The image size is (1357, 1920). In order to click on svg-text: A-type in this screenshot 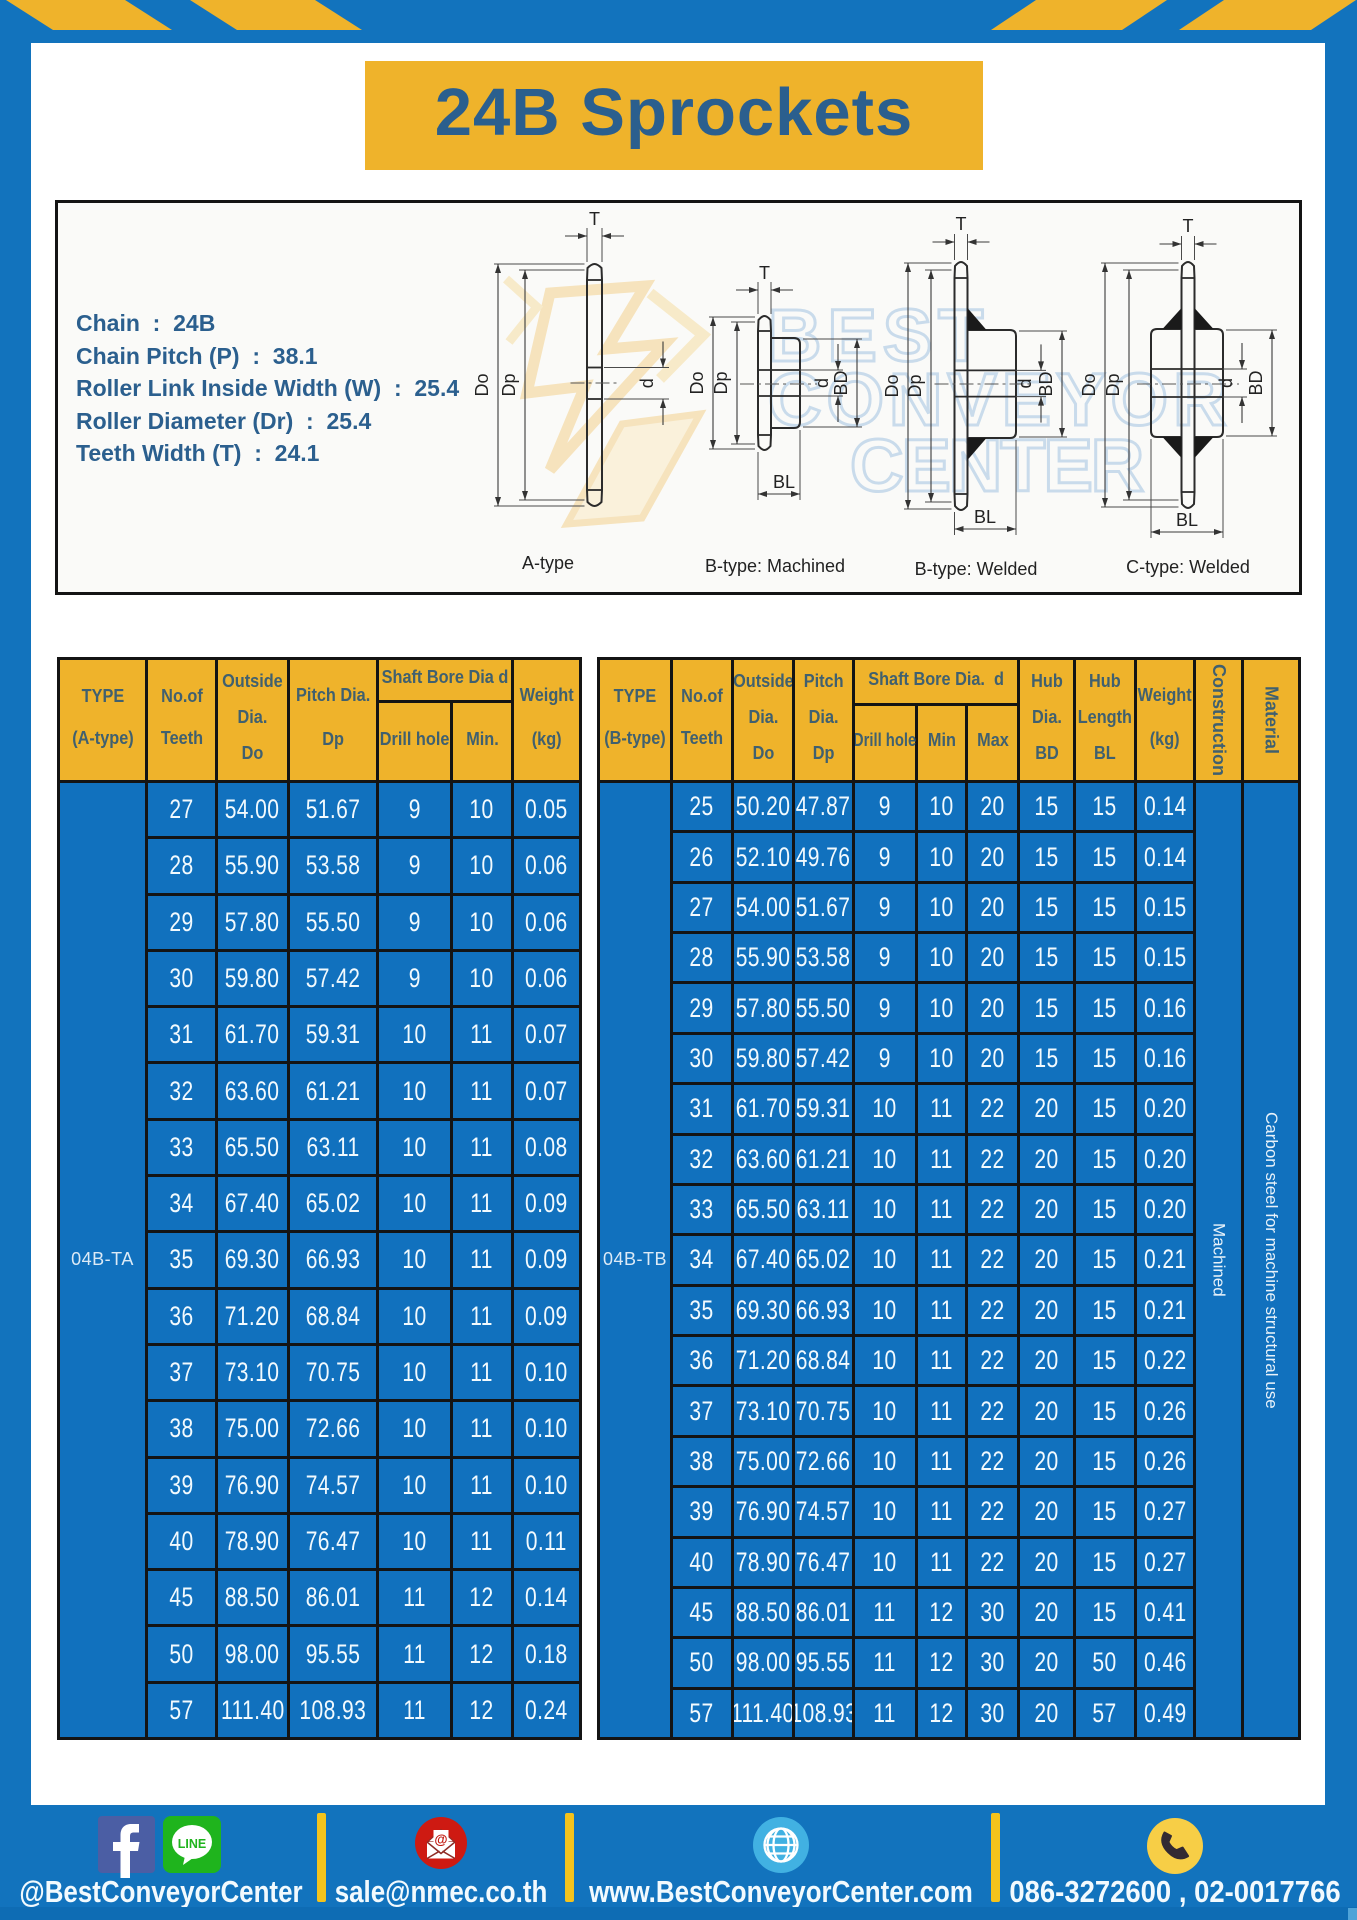, I will do `click(548, 563)`.